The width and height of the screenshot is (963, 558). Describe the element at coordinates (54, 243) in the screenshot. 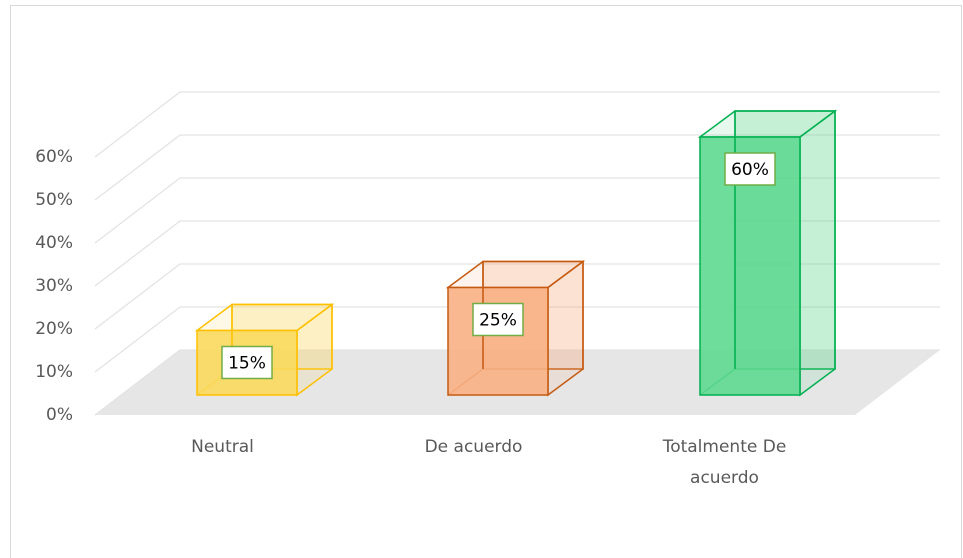

I see `y-tick-label: 40%` at that location.